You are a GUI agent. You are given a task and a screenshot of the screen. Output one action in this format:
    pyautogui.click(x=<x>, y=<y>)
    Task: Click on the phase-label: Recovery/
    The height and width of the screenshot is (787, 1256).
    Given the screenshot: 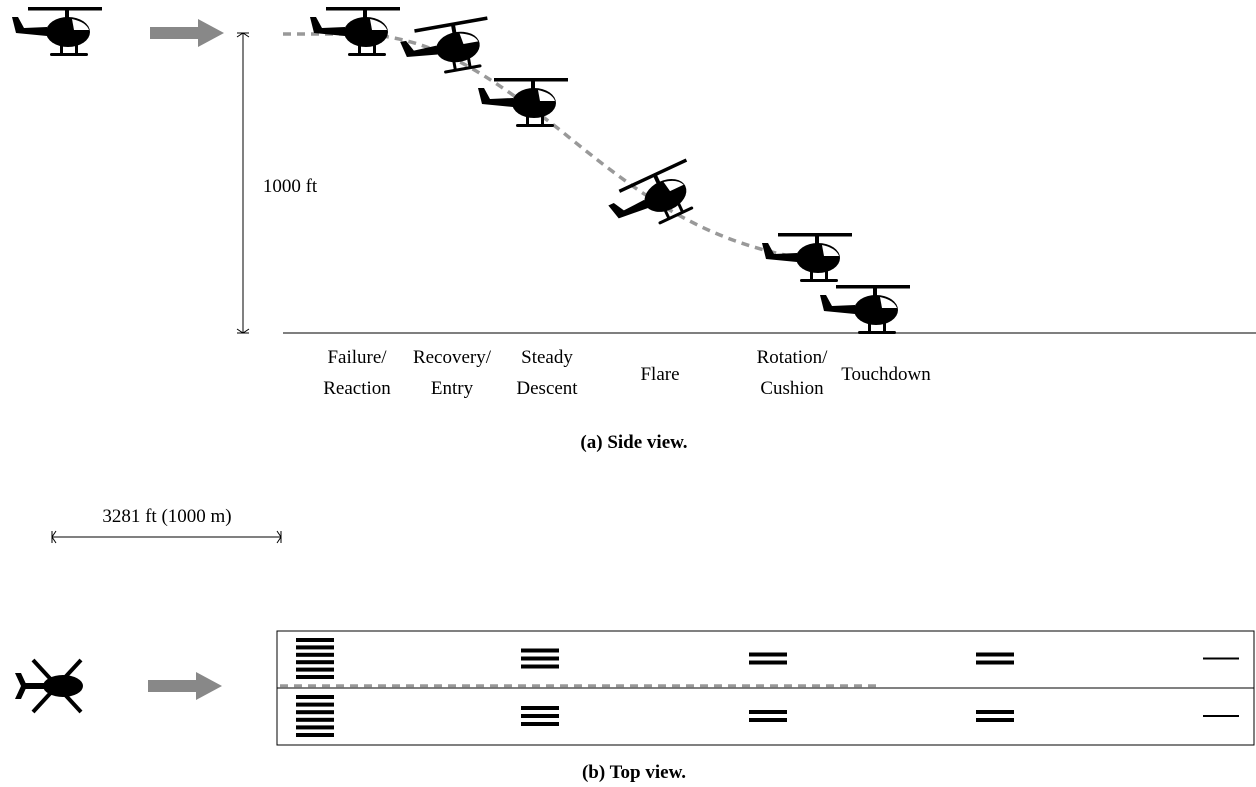 What is the action you would take?
    pyautogui.click(x=452, y=357)
    